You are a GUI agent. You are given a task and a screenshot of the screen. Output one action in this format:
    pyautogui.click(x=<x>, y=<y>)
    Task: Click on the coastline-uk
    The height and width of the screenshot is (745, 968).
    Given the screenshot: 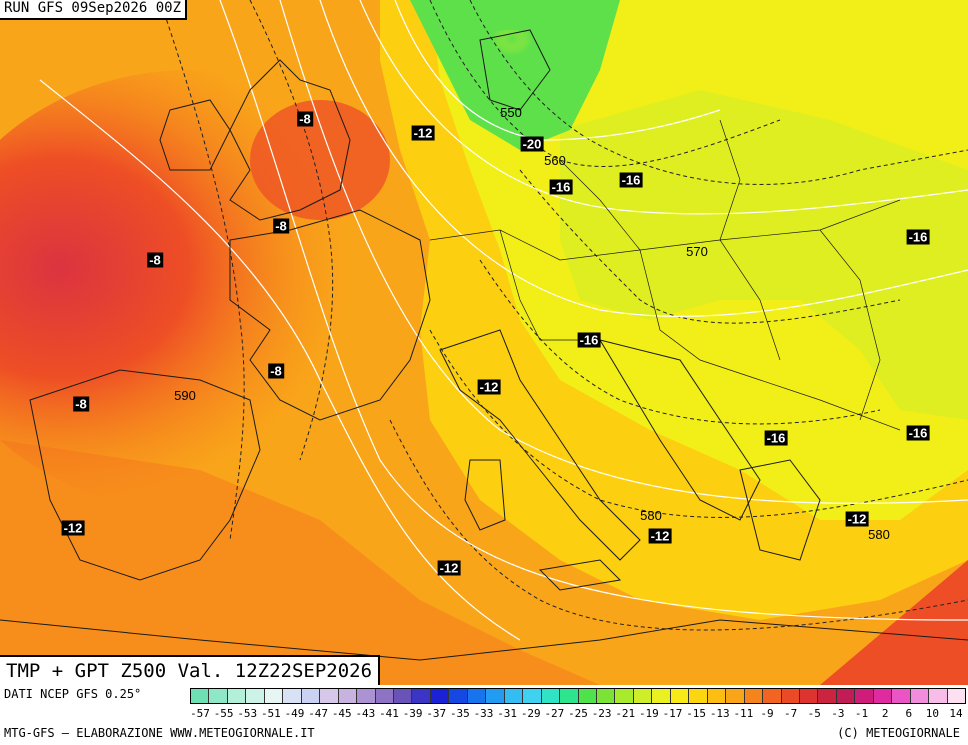 What is the action you would take?
    pyautogui.click(x=290, y=140)
    